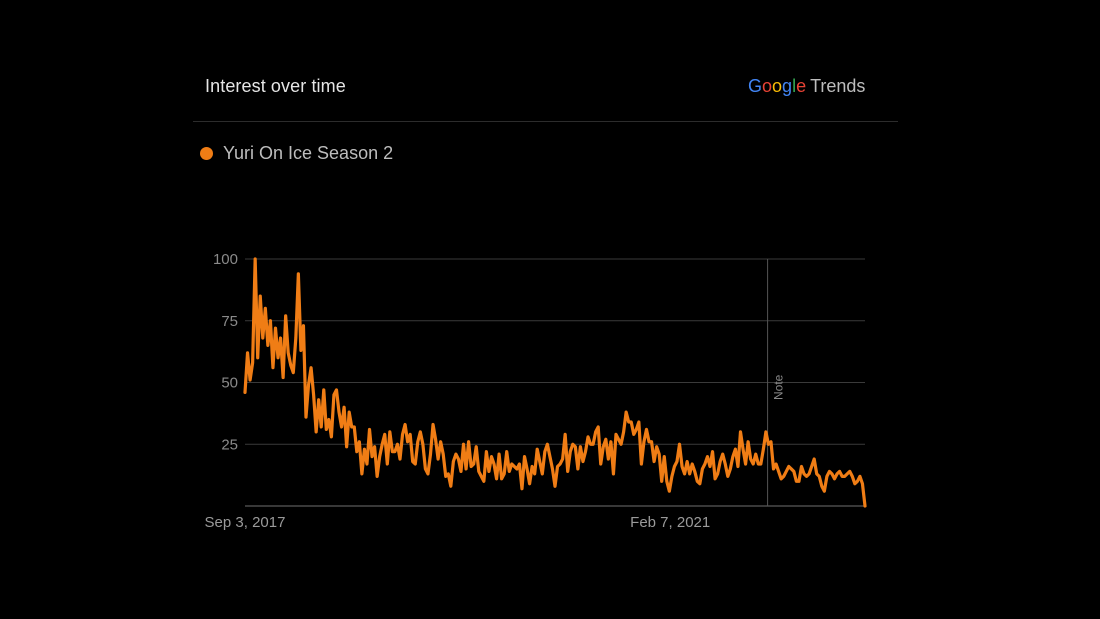  What do you see at coordinates (308, 153) in the screenshot?
I see `legend-series-label: Yuri On Ice Season 2` at bounding box center [308, 153].